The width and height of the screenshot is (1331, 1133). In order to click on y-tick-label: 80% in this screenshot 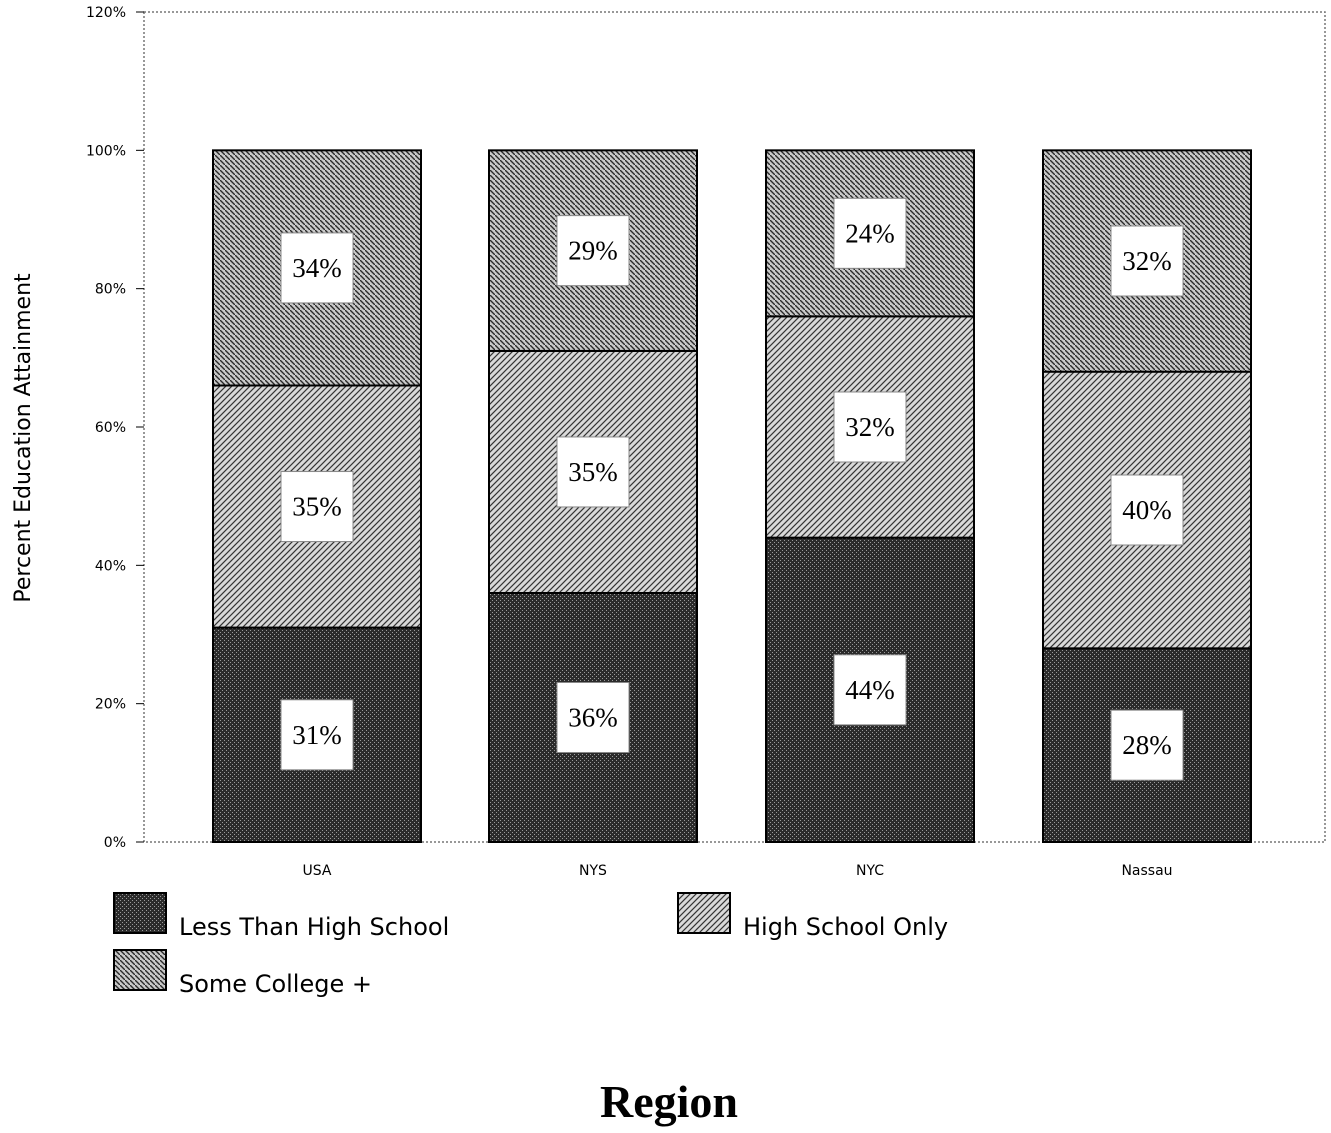, I will do `click(110, 290)`.